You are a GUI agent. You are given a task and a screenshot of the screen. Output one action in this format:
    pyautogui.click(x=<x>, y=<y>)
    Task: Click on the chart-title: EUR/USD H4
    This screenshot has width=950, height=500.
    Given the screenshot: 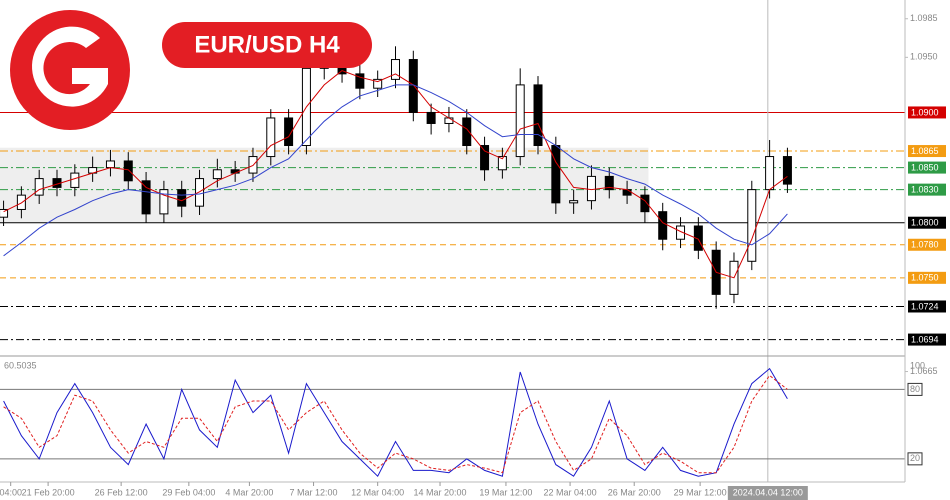 What is the action you would take?
    pyautogui.click(x=267, y=44)
    